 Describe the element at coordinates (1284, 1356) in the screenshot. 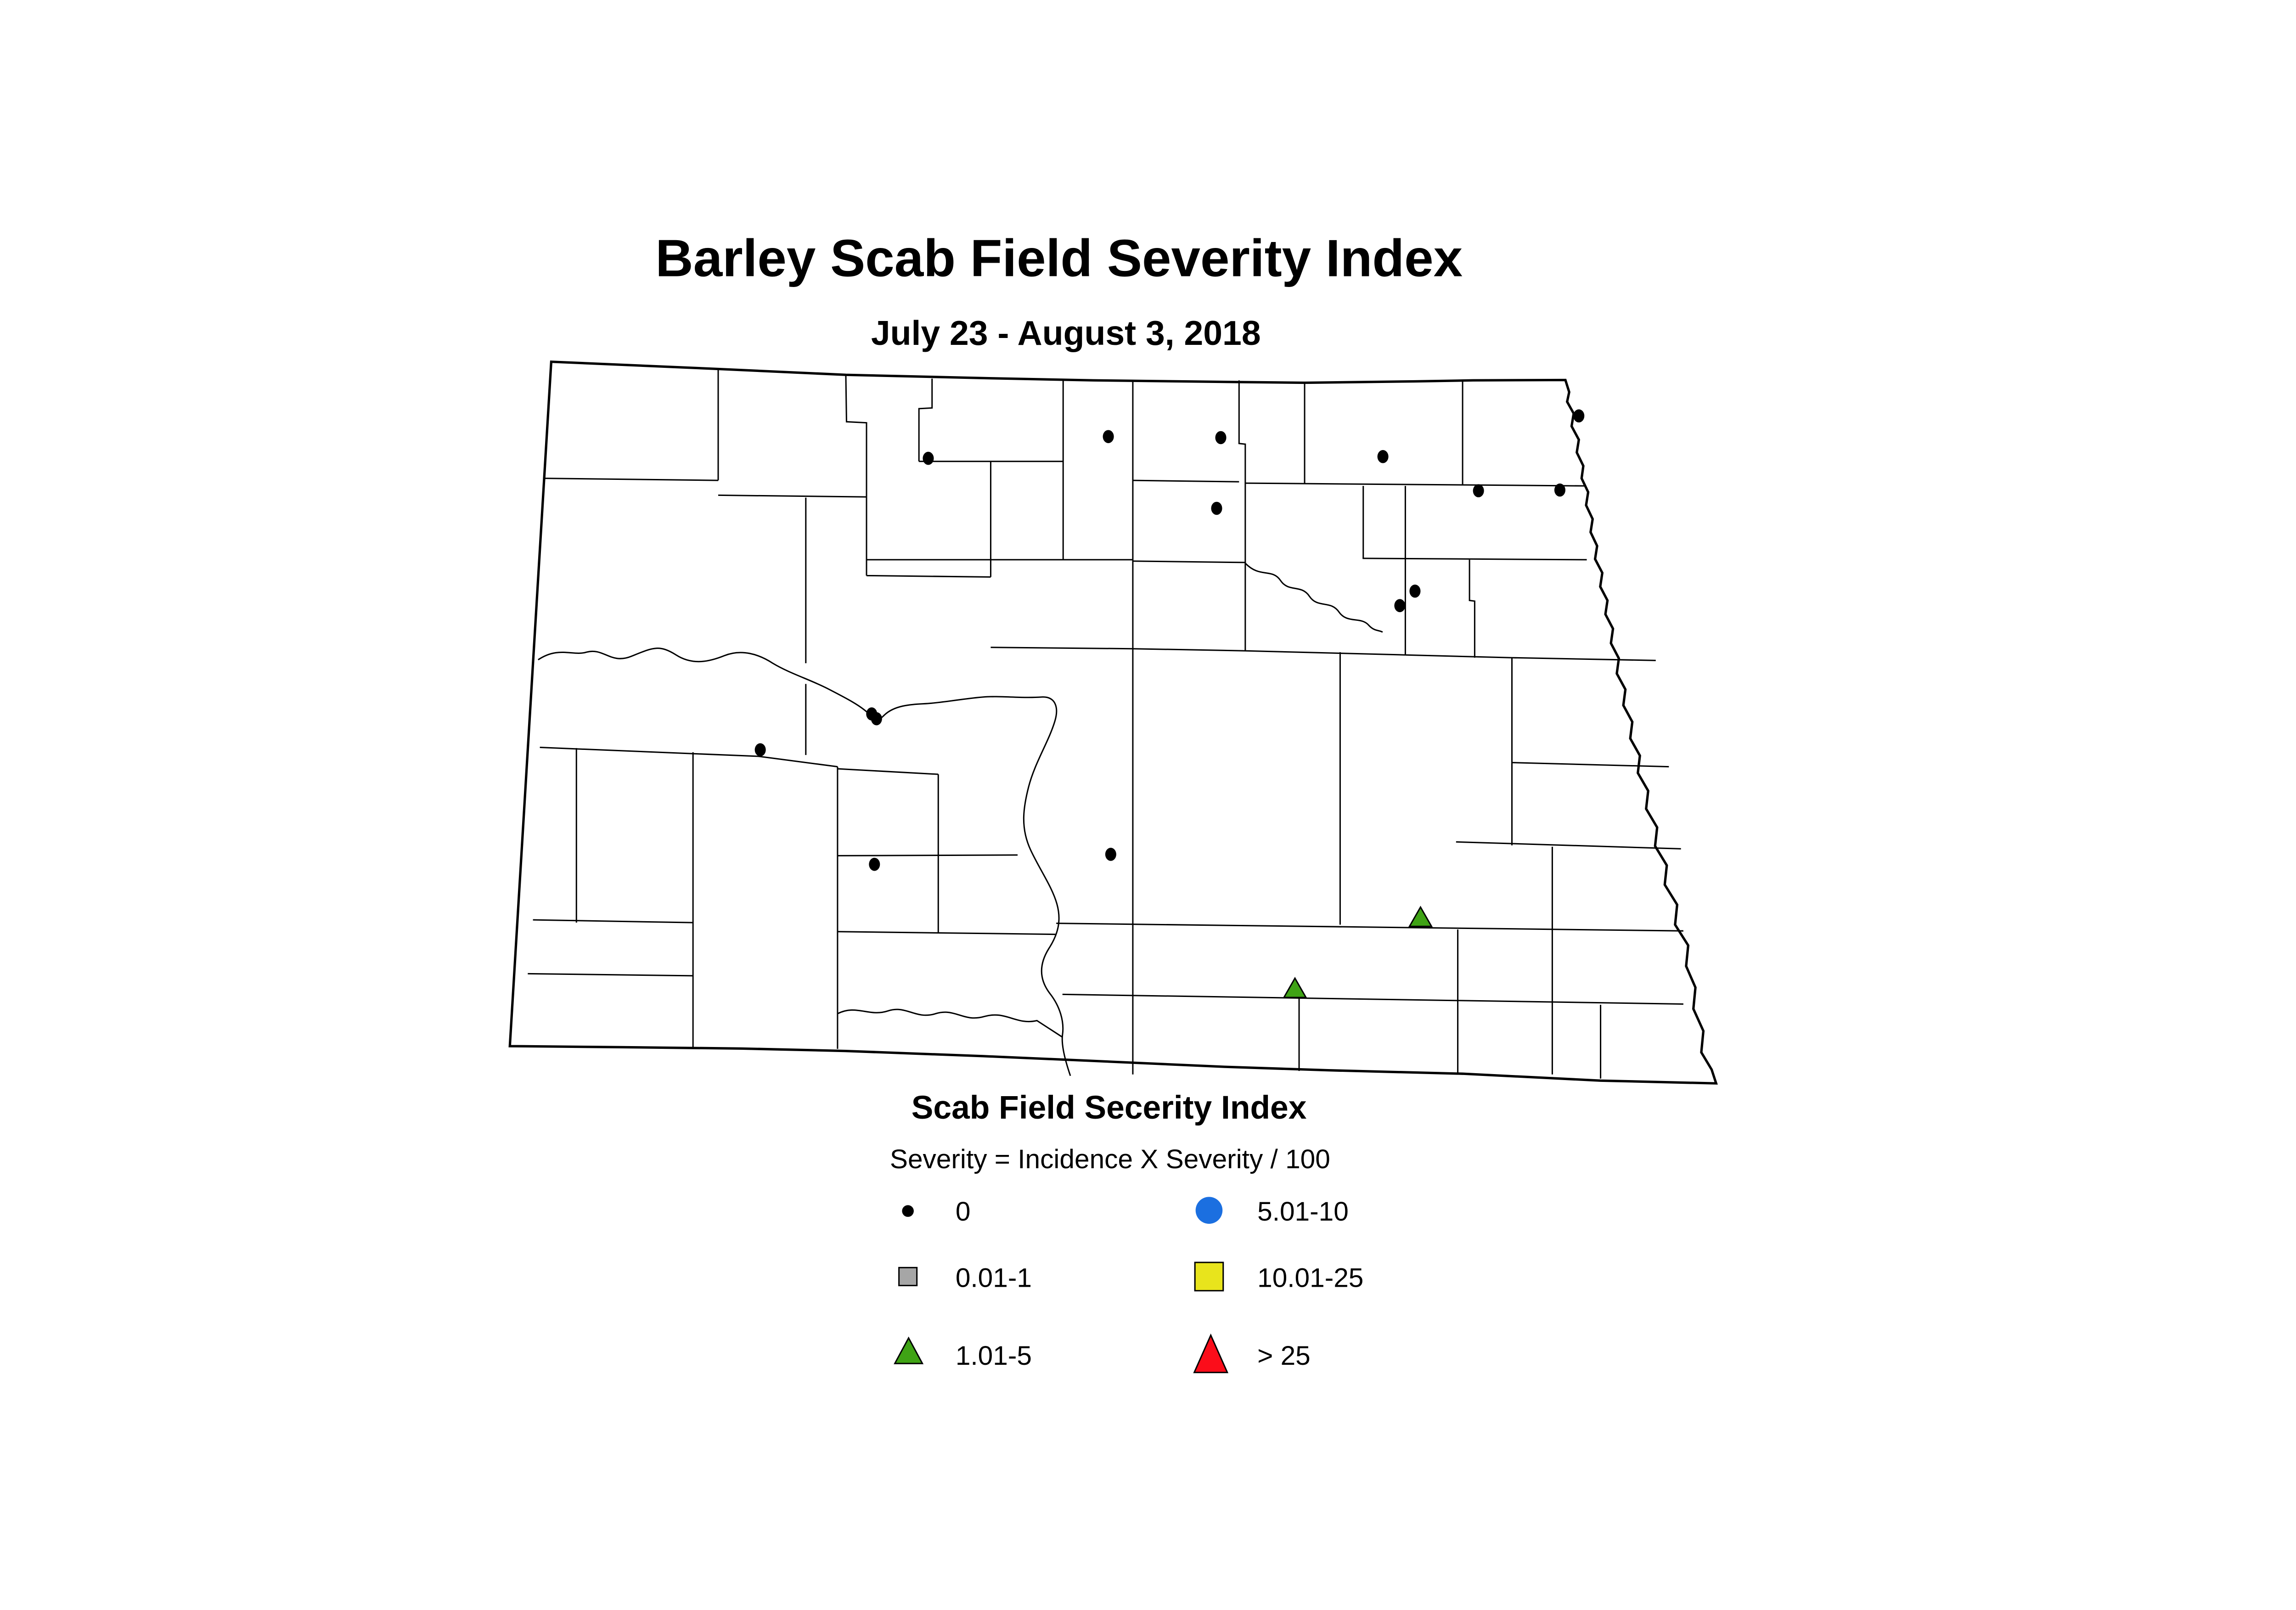

I see `legend-label-gt-25: > 25` at that location.